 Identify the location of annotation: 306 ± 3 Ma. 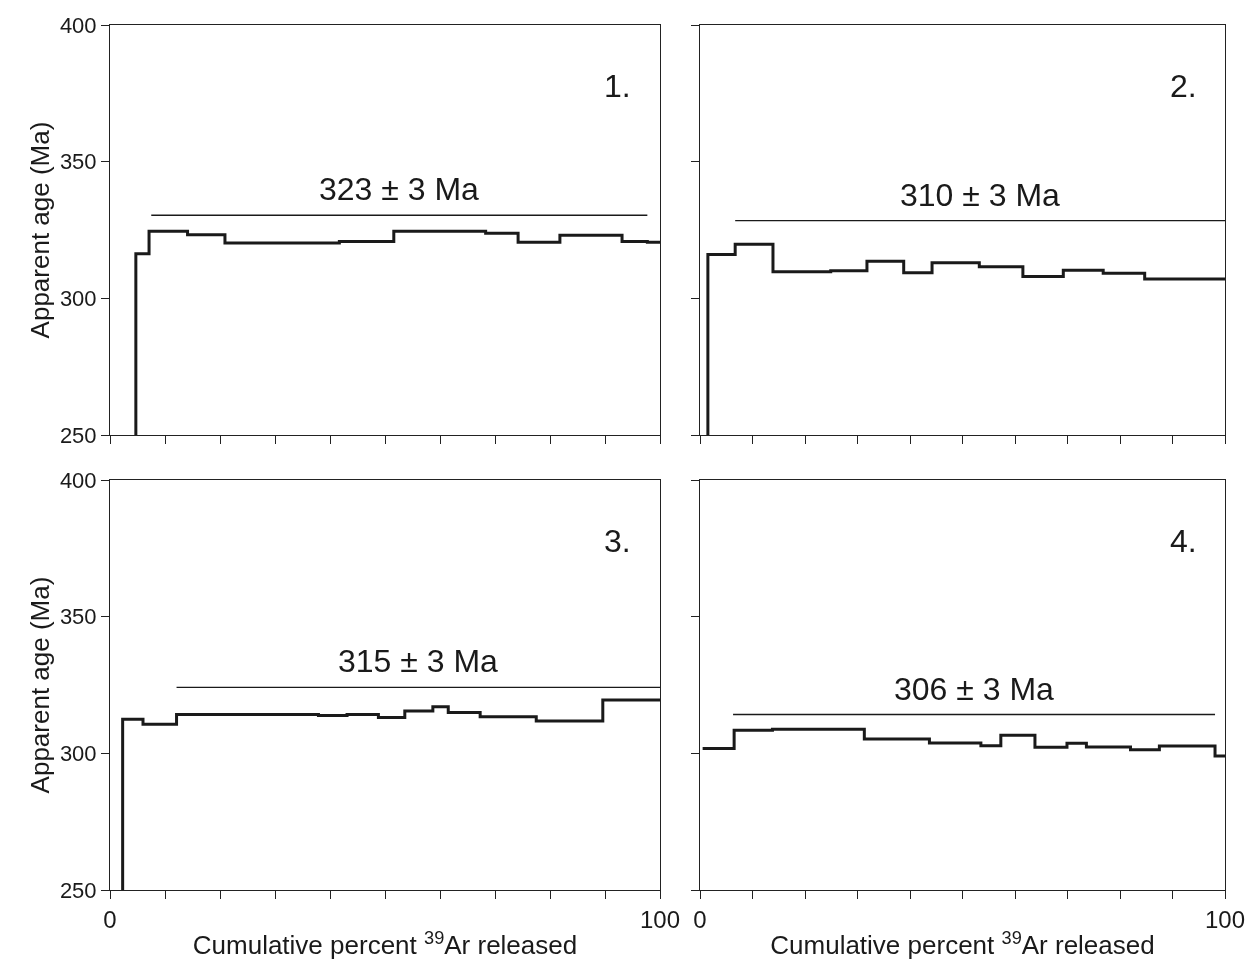
(974, 689).